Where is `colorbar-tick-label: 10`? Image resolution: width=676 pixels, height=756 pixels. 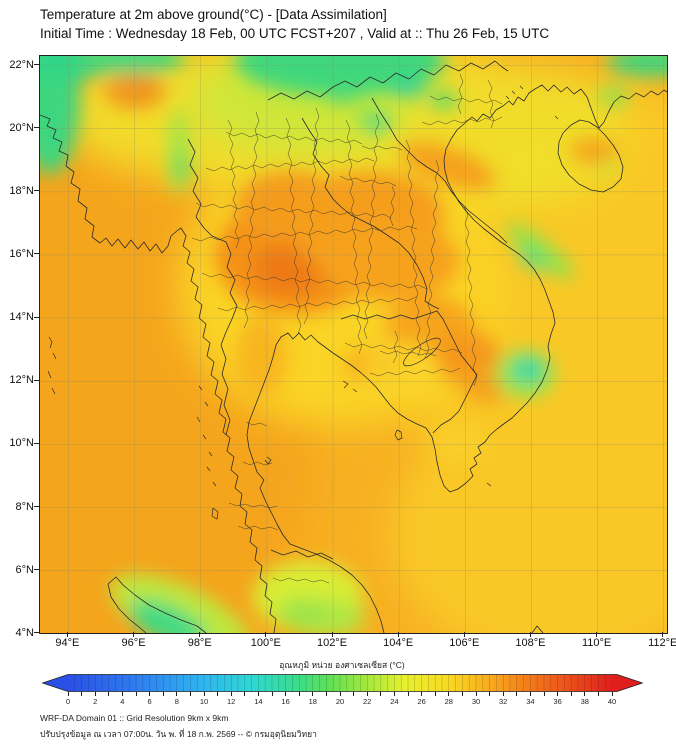 colorbar-tick-label: 10 is located at coordinates (204, 701).